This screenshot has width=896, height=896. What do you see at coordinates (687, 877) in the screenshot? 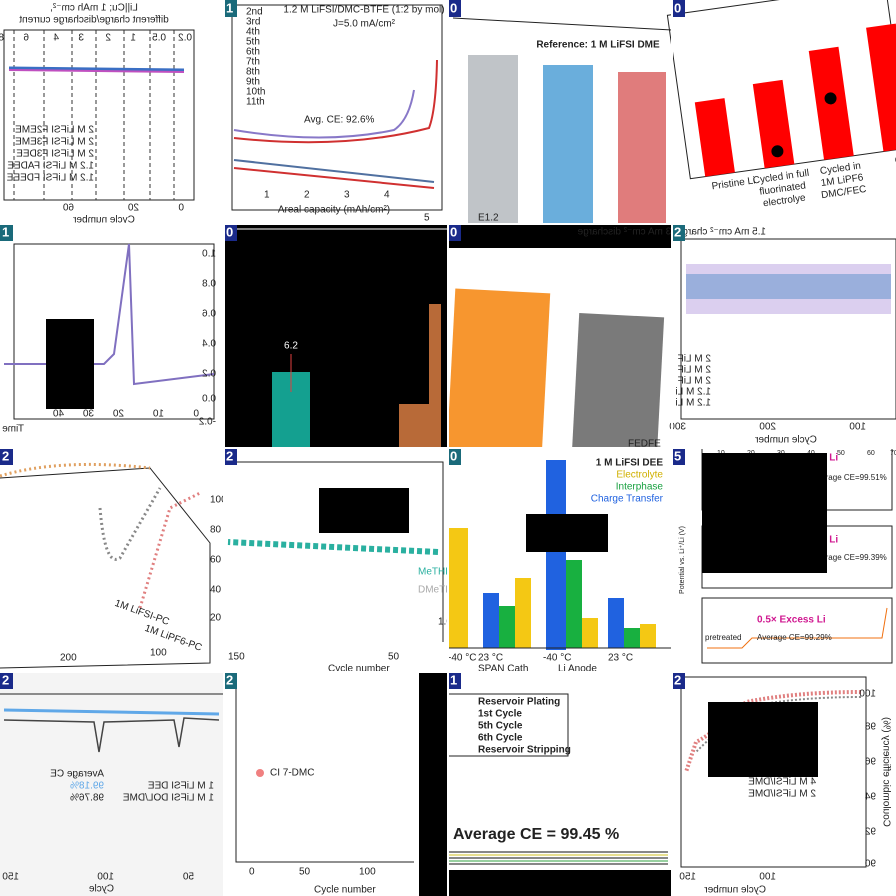
I see `tick: 150` at bounding box center [687, 877].